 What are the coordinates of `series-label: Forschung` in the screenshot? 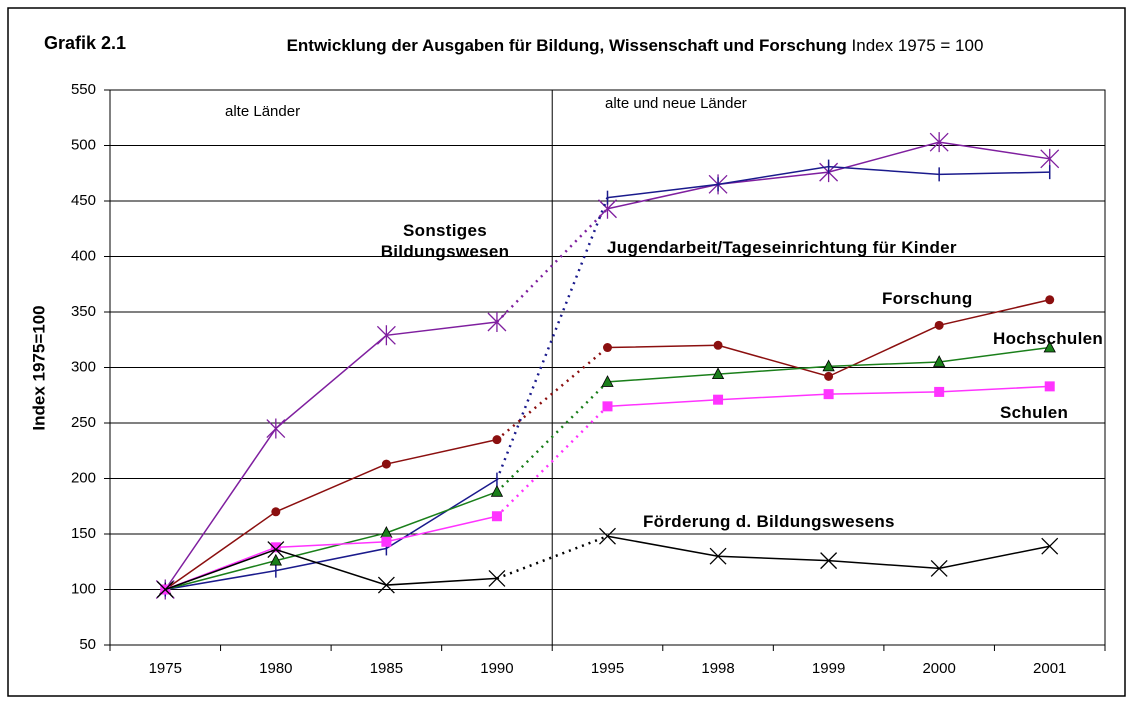 It's located at (927, 298).